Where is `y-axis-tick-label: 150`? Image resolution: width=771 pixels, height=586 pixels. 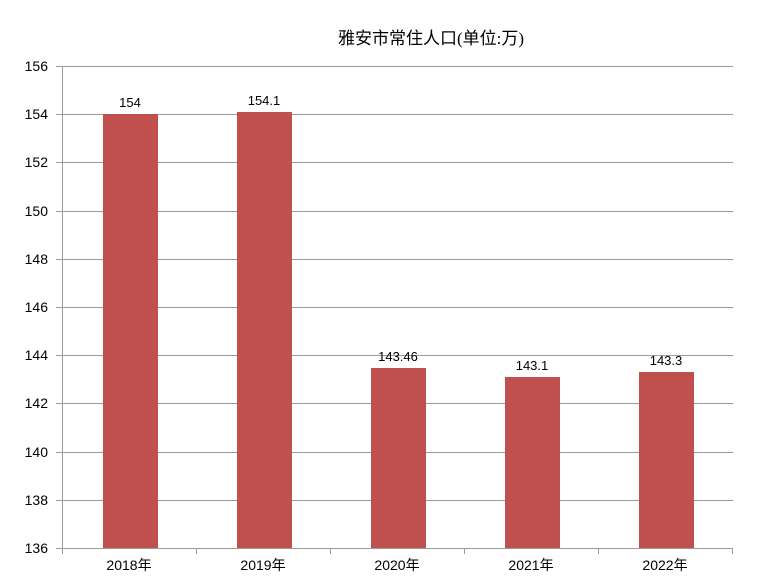 y-axis-tick-label: 150 is located at coordinates (36, 210).